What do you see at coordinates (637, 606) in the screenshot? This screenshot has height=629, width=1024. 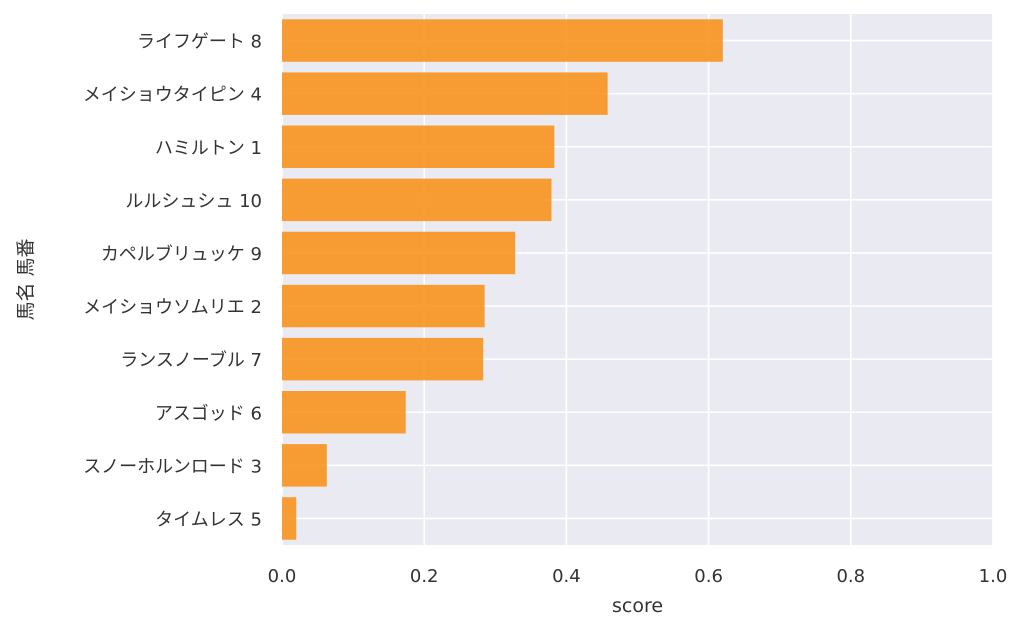 I see `x-axis-label: score` at bounding box center [637, 606].